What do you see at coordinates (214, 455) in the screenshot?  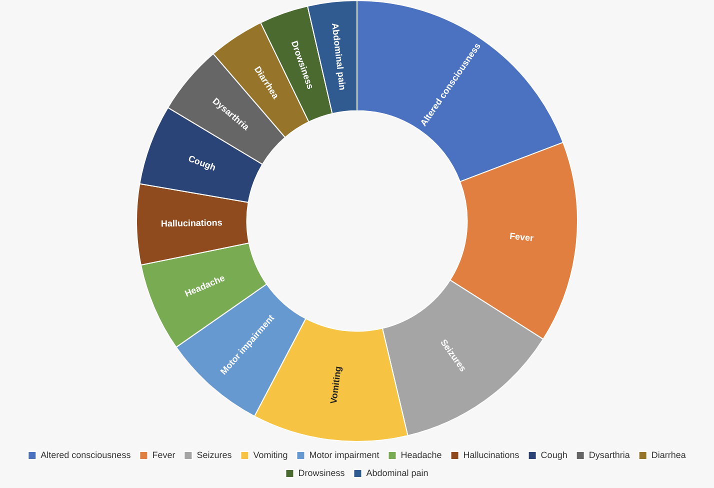 I see `legend-label: Seizures` at bounding box center [214, 455].